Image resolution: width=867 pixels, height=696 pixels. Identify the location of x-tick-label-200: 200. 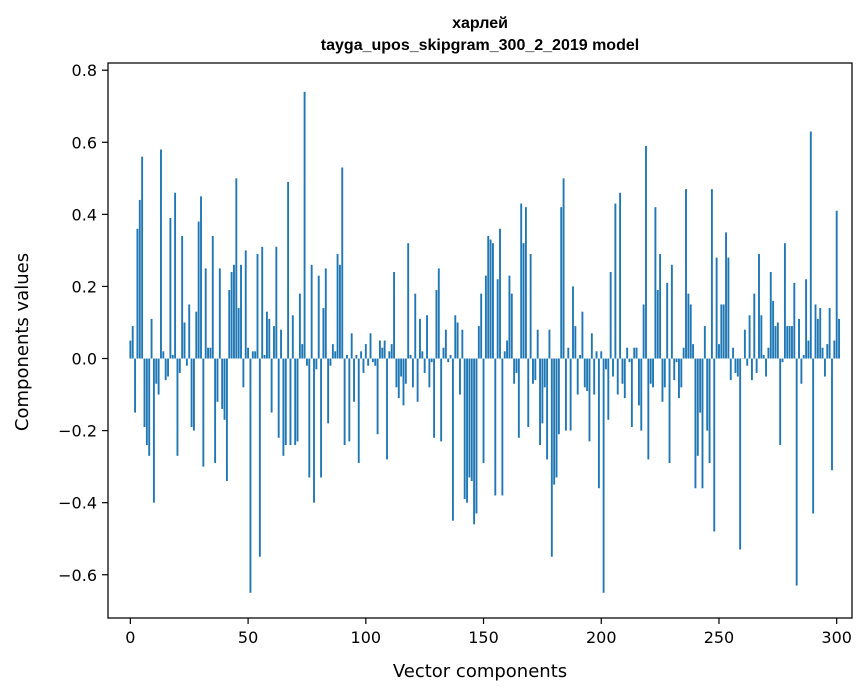
(601, 637).